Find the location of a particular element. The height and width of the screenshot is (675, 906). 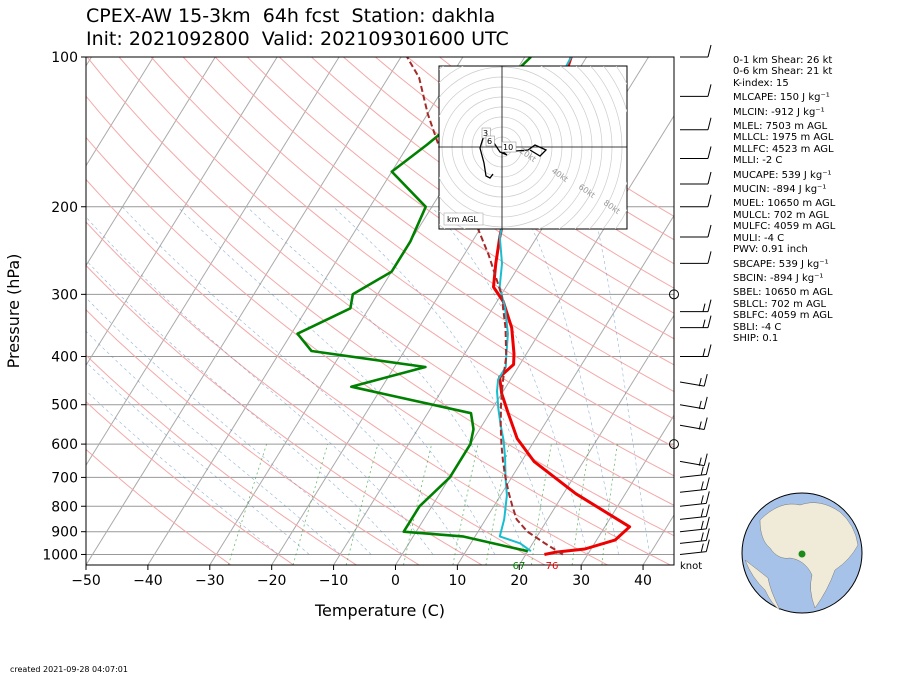

y-tick-label: 800 is located at coordinates (64, 507).